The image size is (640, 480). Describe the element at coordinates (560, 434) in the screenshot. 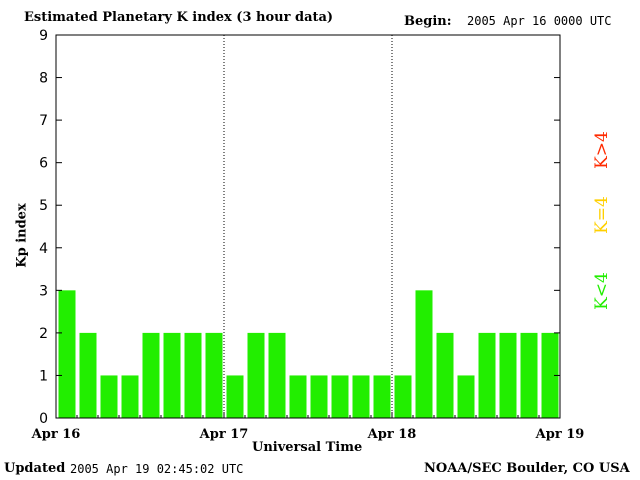

I see `x-tick-label: Apr 19` at that location.